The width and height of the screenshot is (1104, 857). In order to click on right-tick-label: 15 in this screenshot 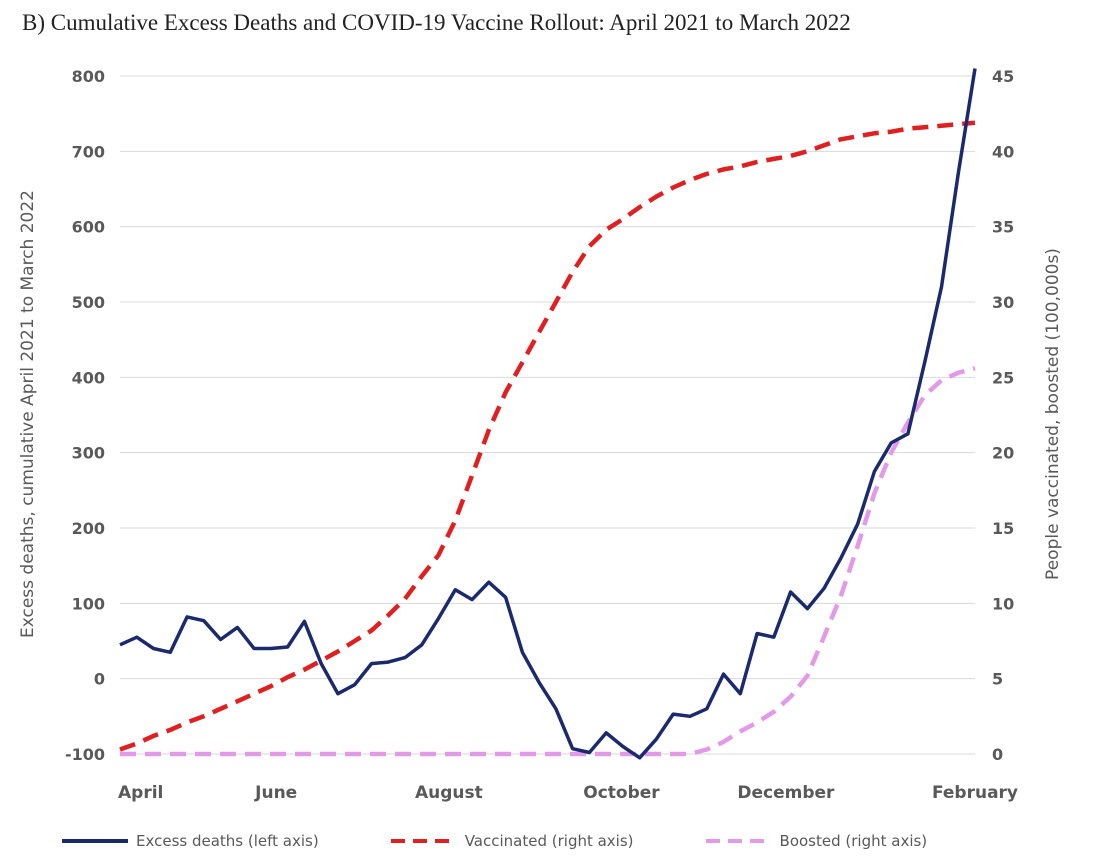, I will do `click(1003, 528)`.